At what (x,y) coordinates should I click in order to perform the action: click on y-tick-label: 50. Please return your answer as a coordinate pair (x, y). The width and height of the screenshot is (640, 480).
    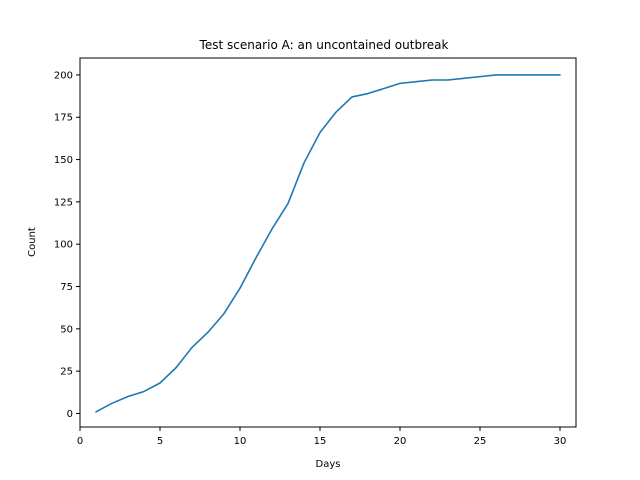
    Looking at the image, I should click on (66, 329).